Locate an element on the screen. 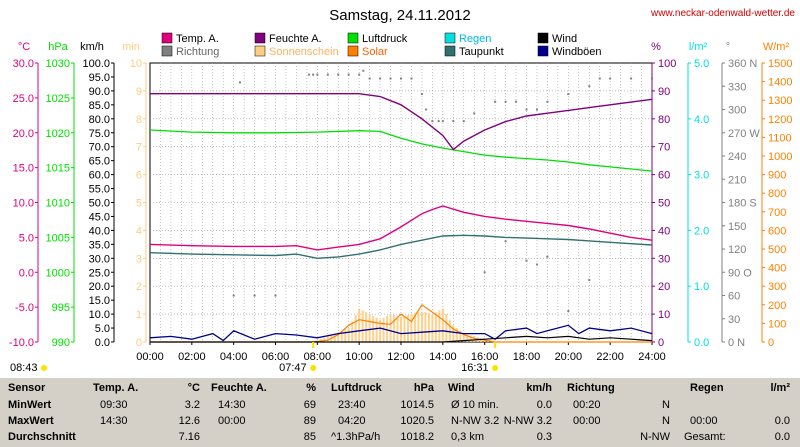 The width and height of the screenshot is (800, 447). wind-axis-label: 35.0 is located at coordinates (99, 245).